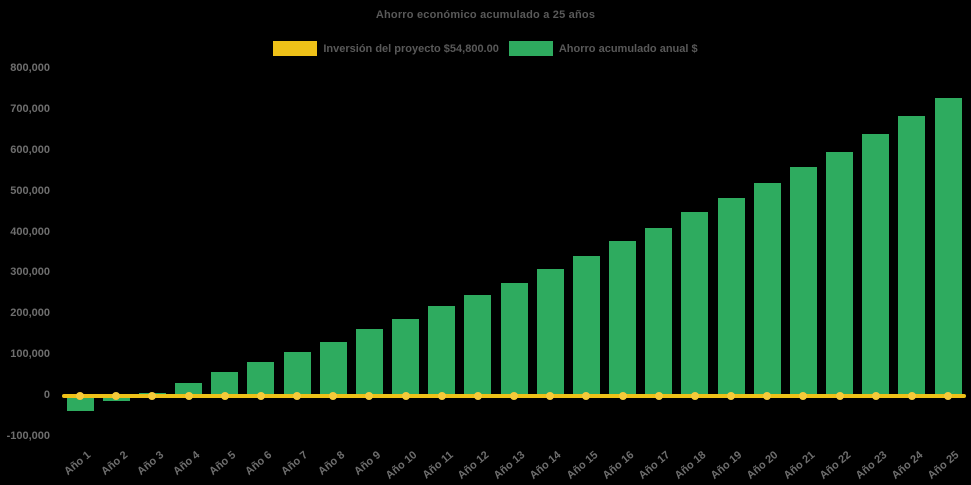 This screenshot has width=971, height=485. I want to click on x-axis-label: Año 16, so click(618, 465).